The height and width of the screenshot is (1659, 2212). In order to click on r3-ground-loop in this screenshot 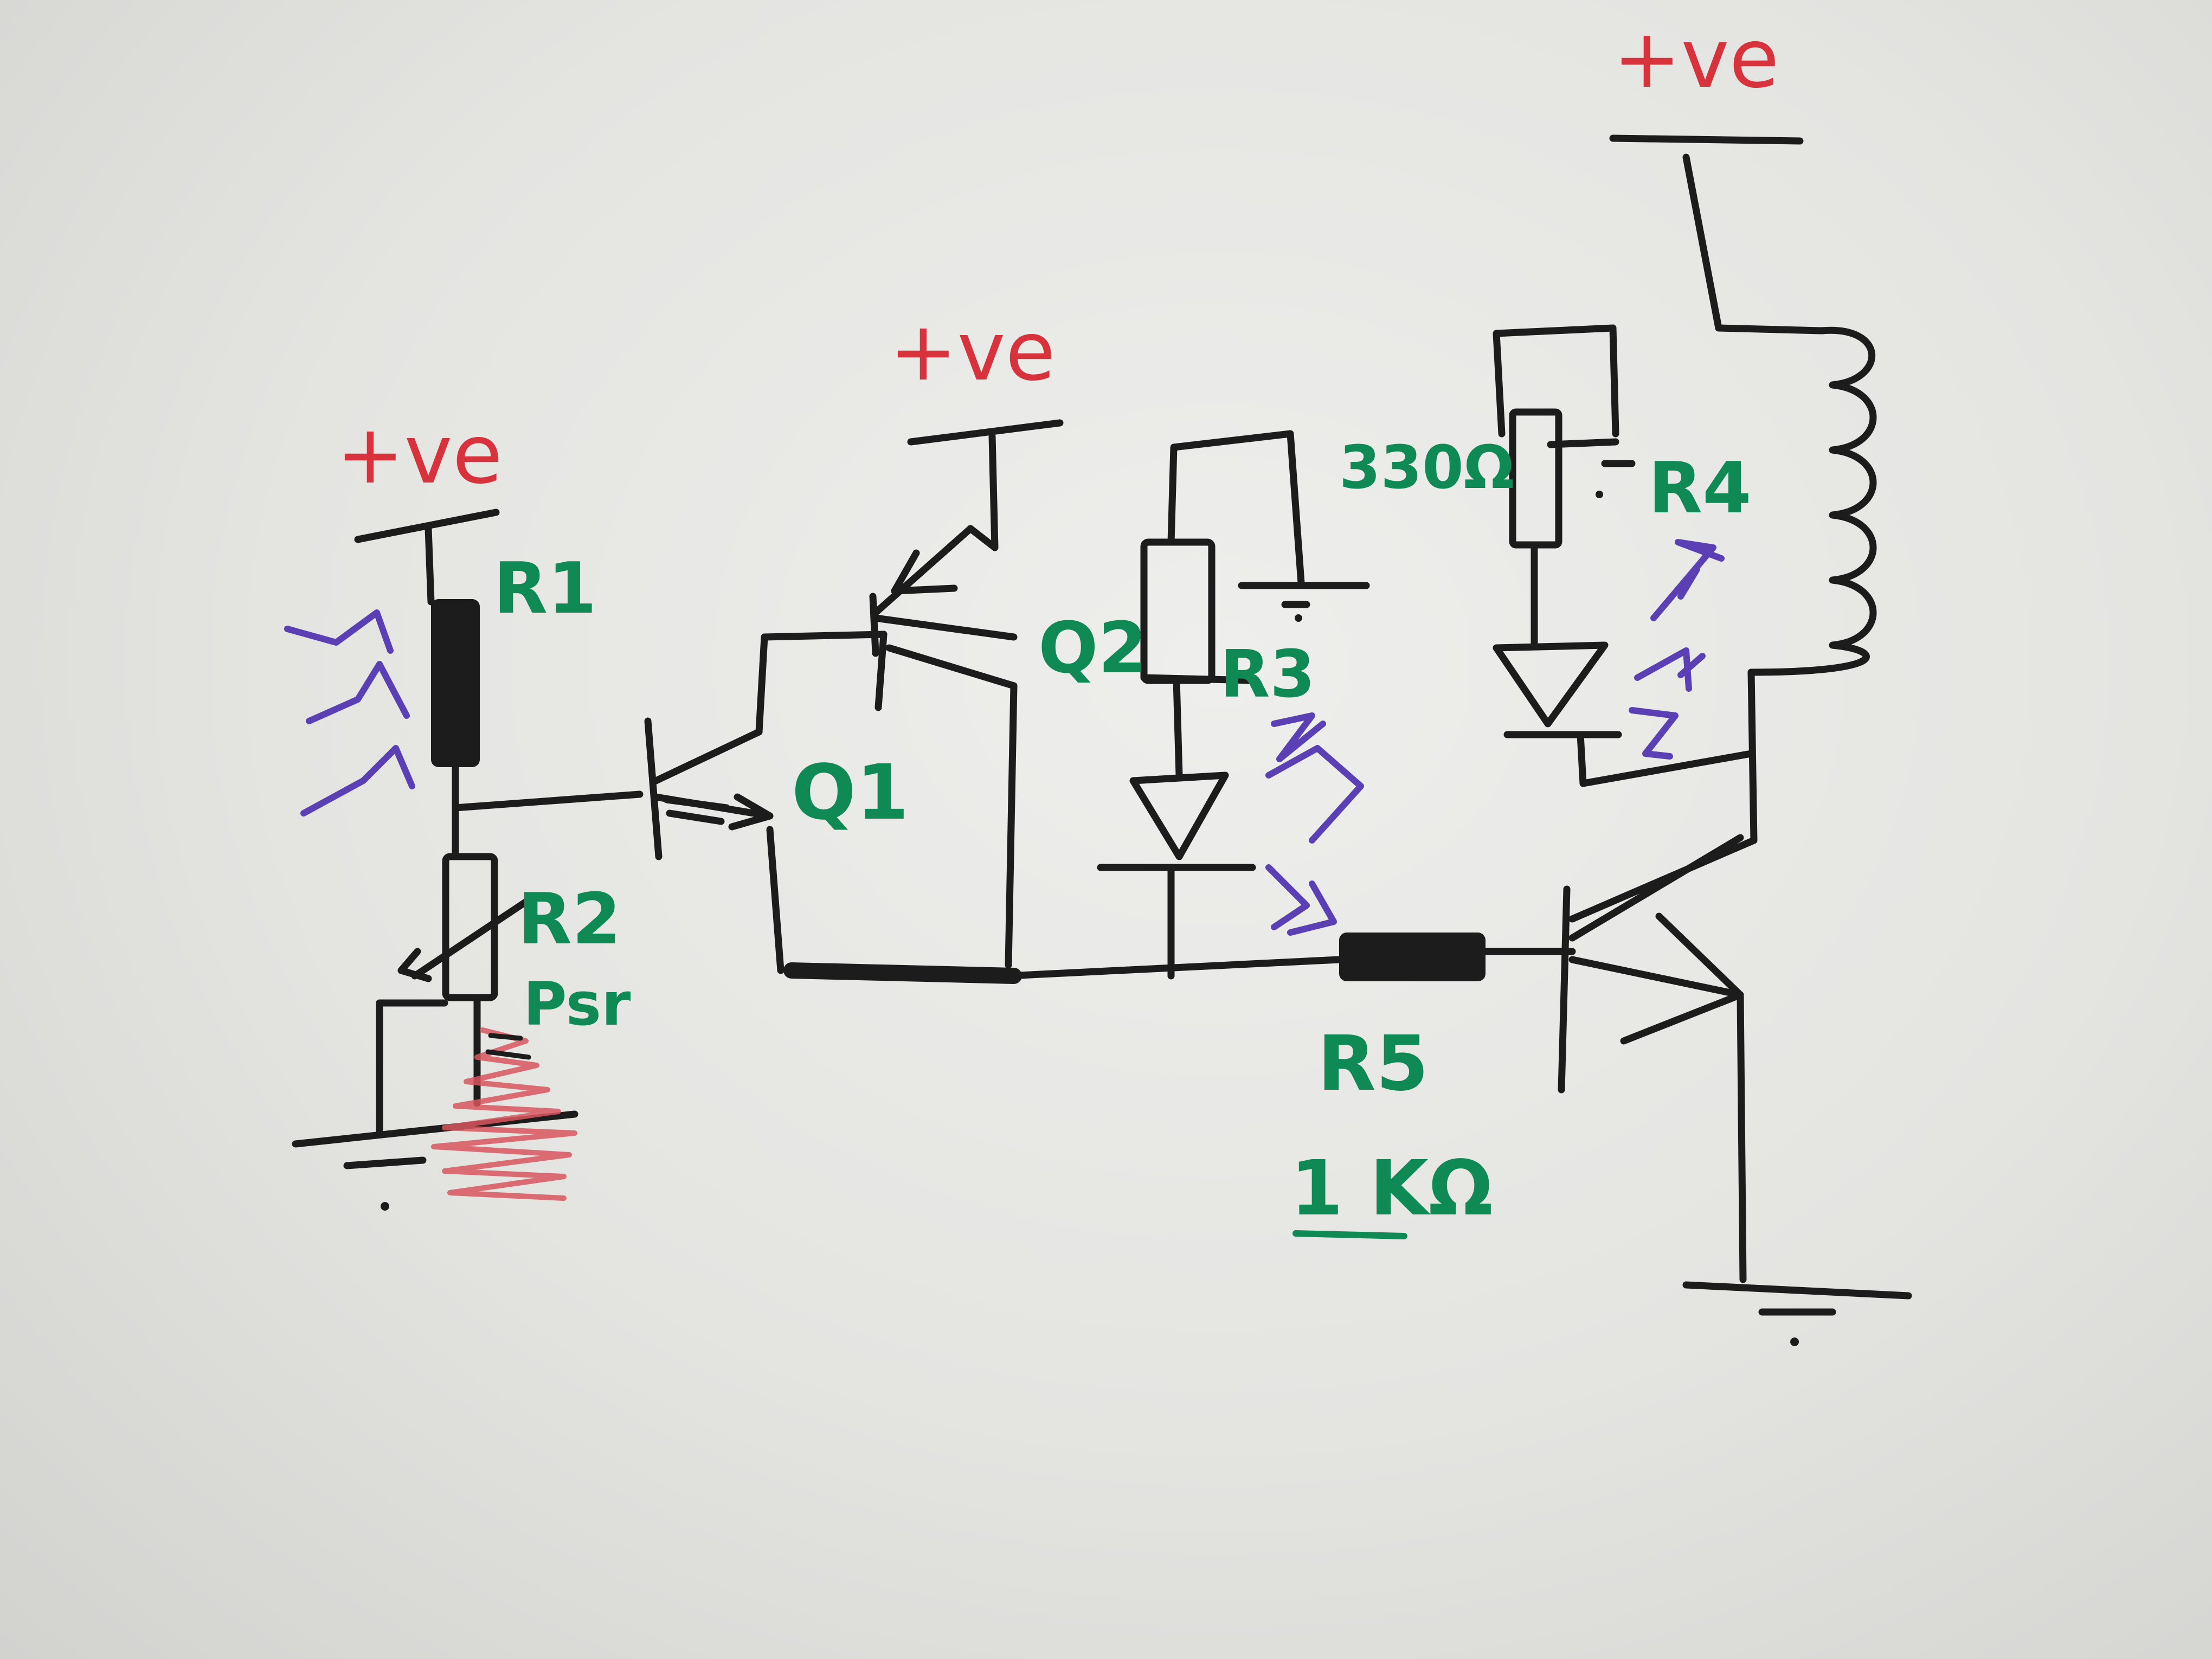, I will do `click(1268, 526)`.